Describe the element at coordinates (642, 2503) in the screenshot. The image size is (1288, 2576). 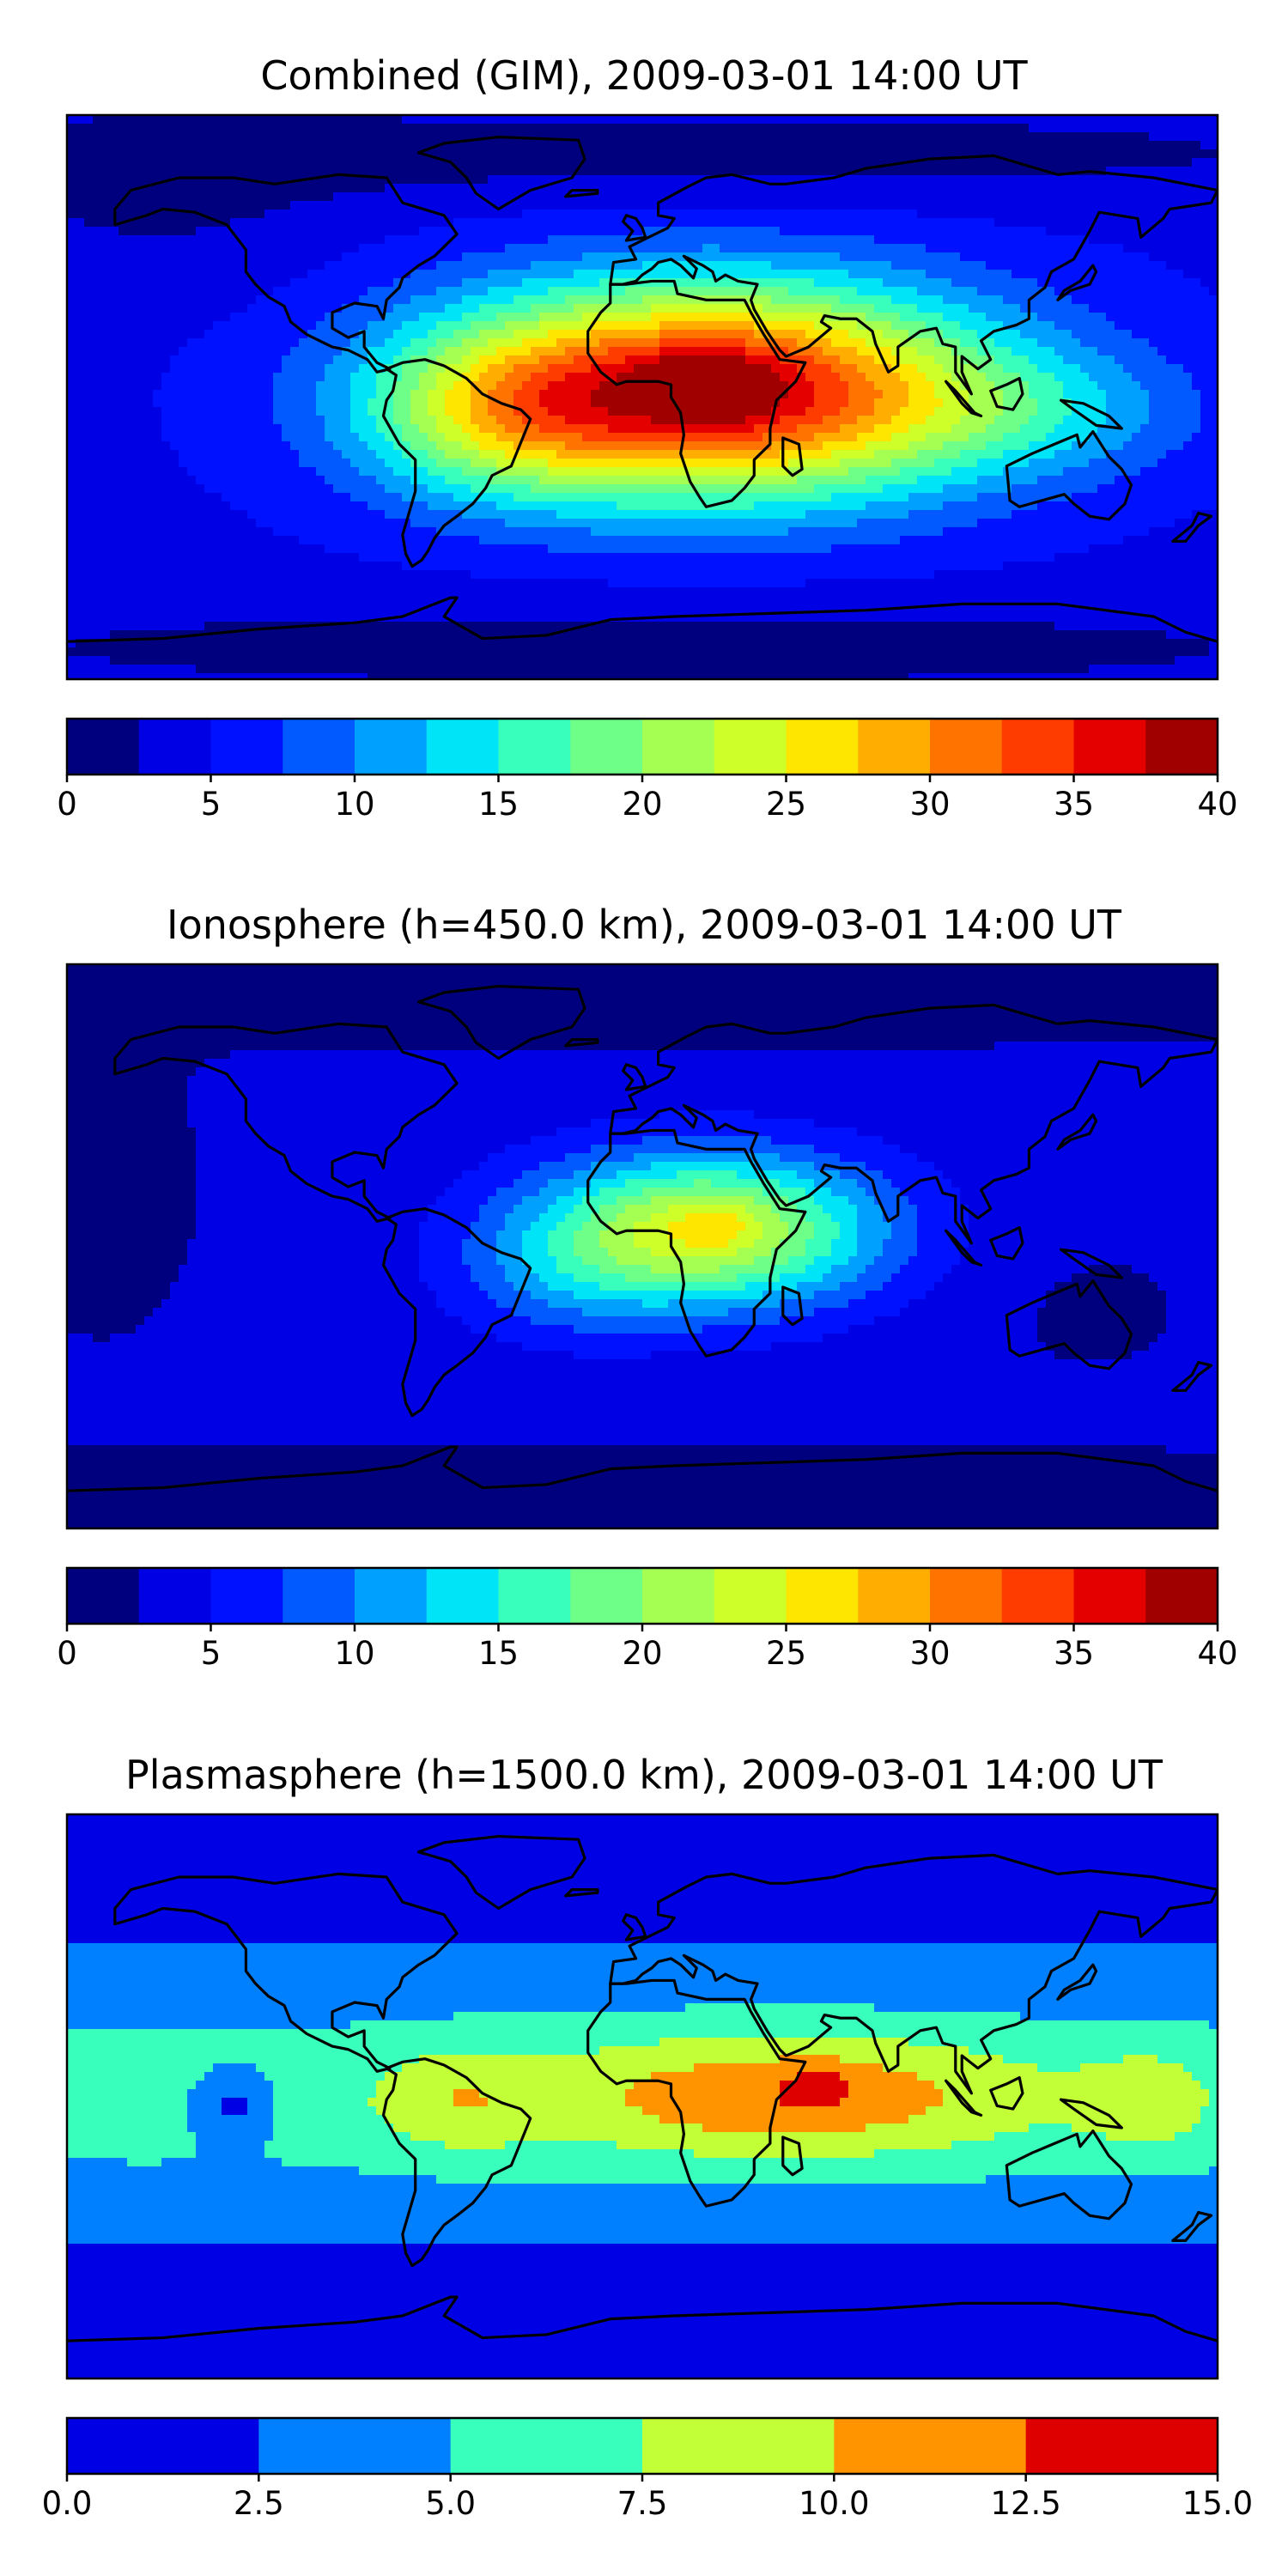
I see `colorbar-tick-label: 7.5` at that location.